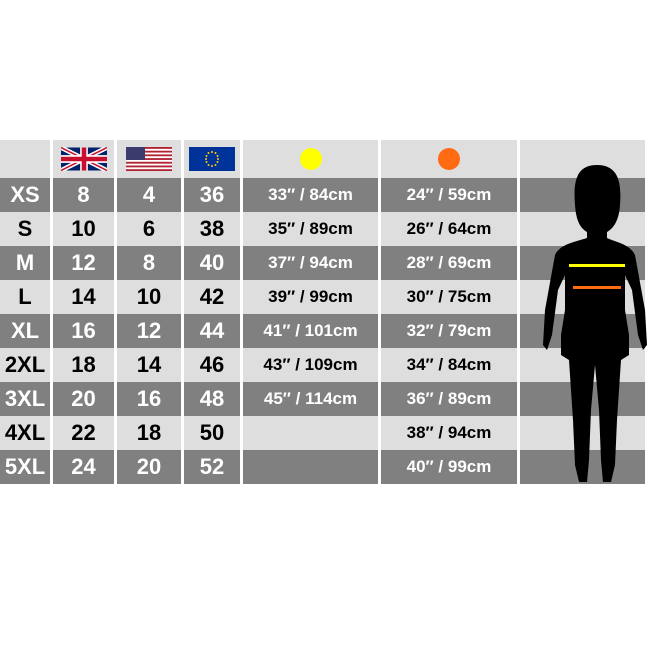 The image size is (650, 650). Describe the element at coordinates (449, 331) in the screenshot. I see `waist-cell: 32″ / 79cm` at that location.